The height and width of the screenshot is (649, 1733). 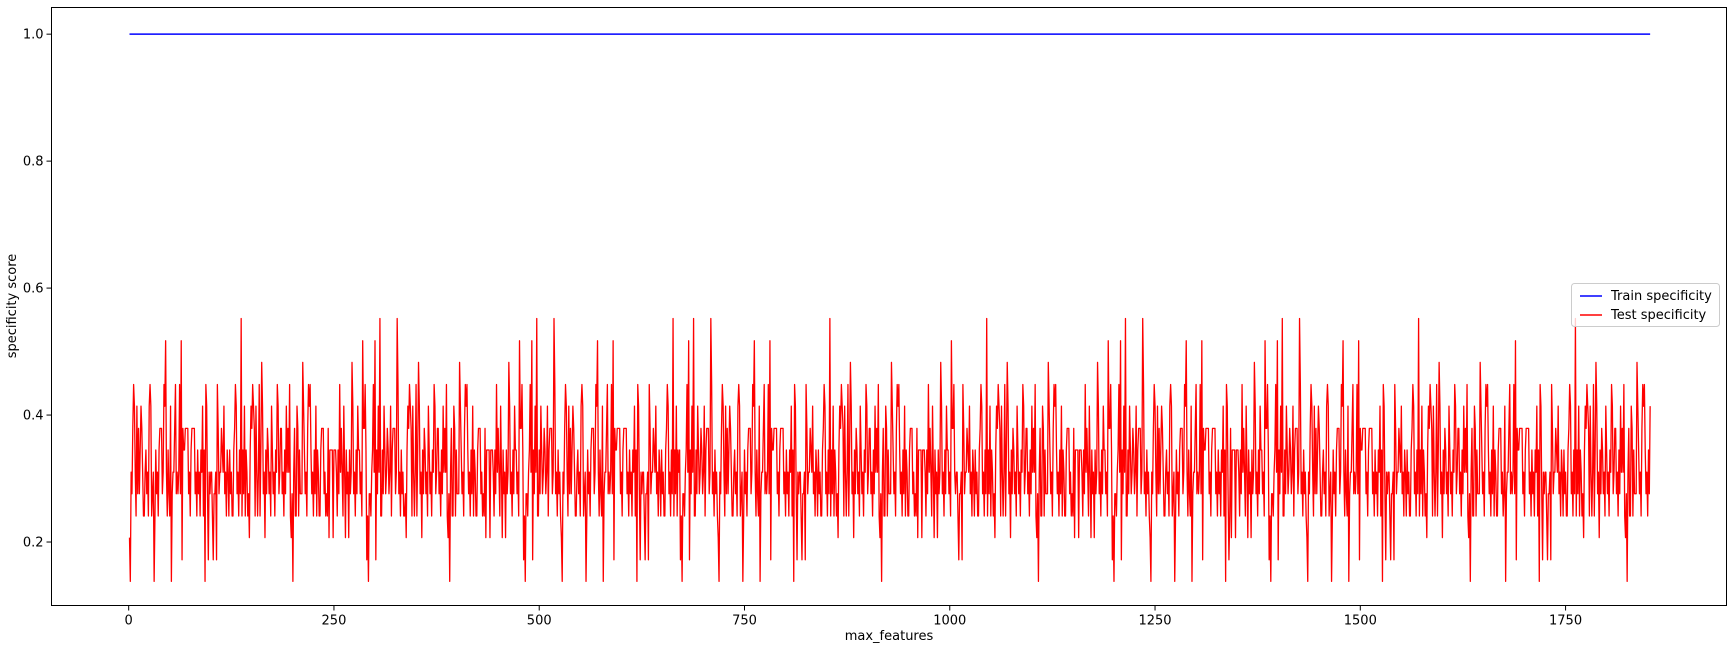 I want to click on y-tick-label: 0.2, so click(x=33, y=543).